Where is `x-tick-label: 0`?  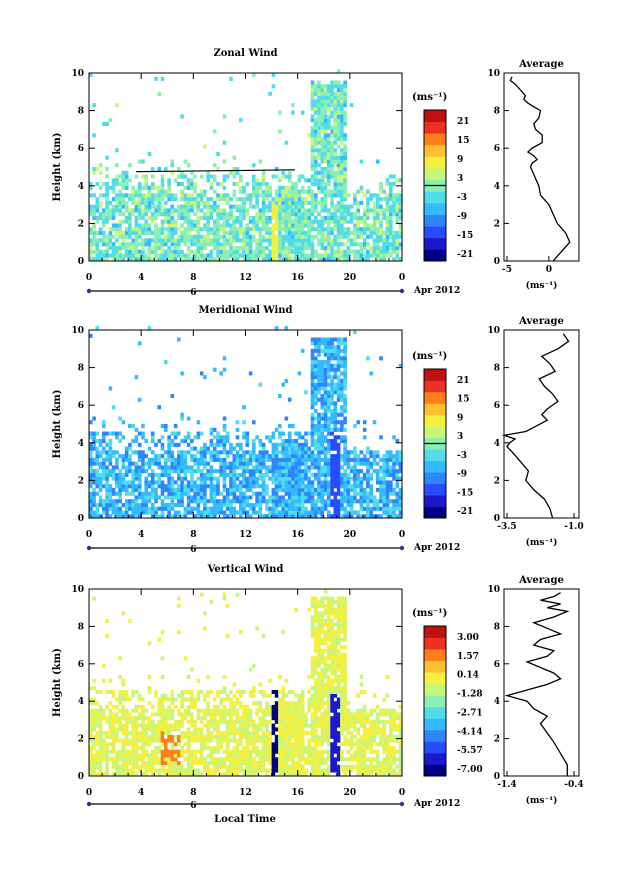 x-tick-label: 0 is located at coordinates (402, 278).